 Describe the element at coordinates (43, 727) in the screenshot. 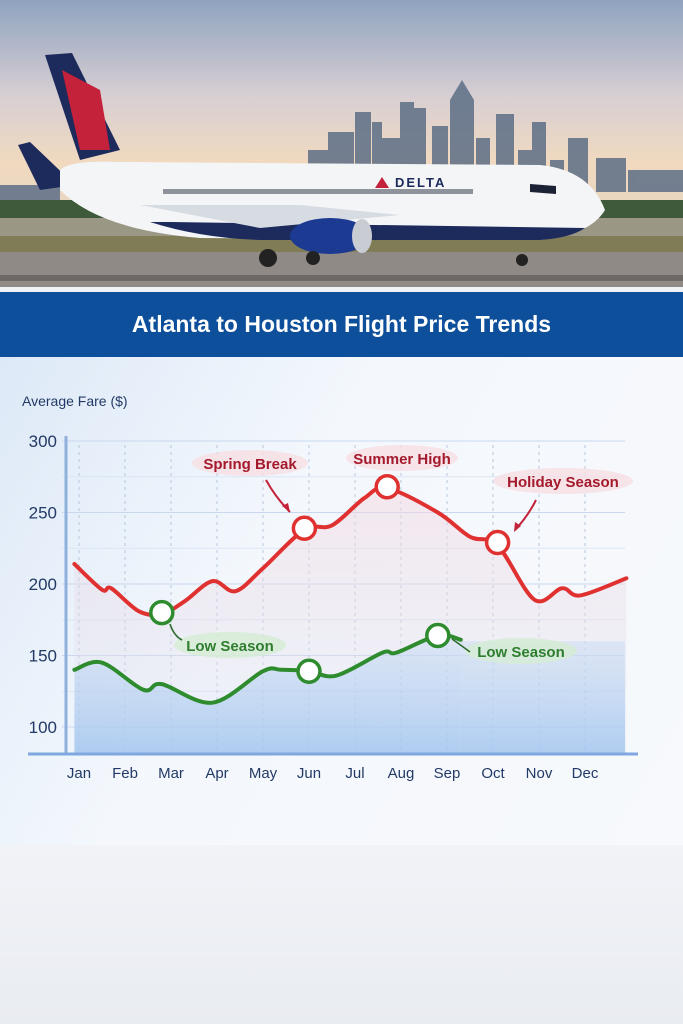

I see `y-tick-label: 100` at that location.